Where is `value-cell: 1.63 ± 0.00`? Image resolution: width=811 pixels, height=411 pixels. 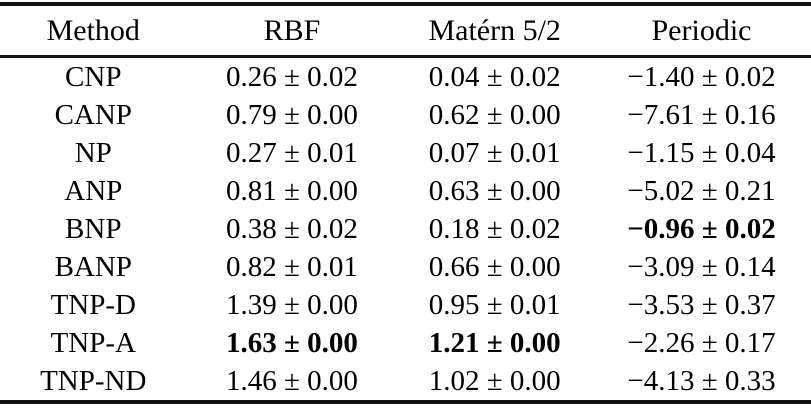 value-cell: 1.63 ± 0.00 is located at coordinates (291, 342).